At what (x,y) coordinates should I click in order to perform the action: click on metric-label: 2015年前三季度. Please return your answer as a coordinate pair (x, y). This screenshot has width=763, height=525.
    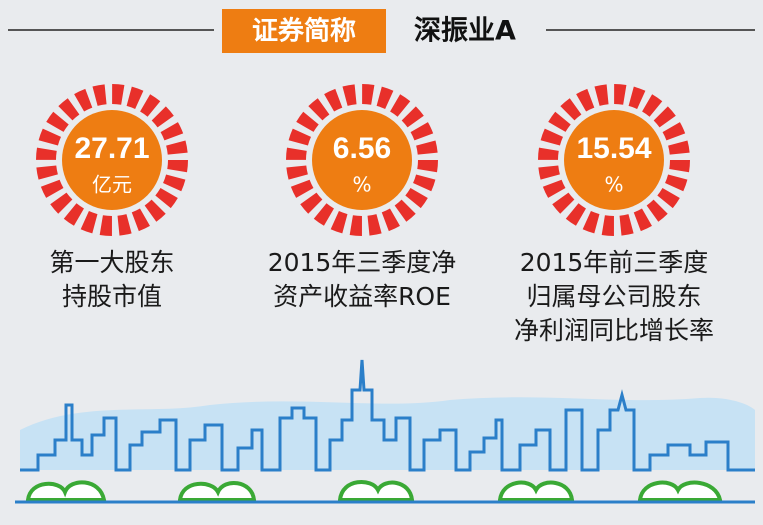
    Looking at the image, I should click on (614, 262).